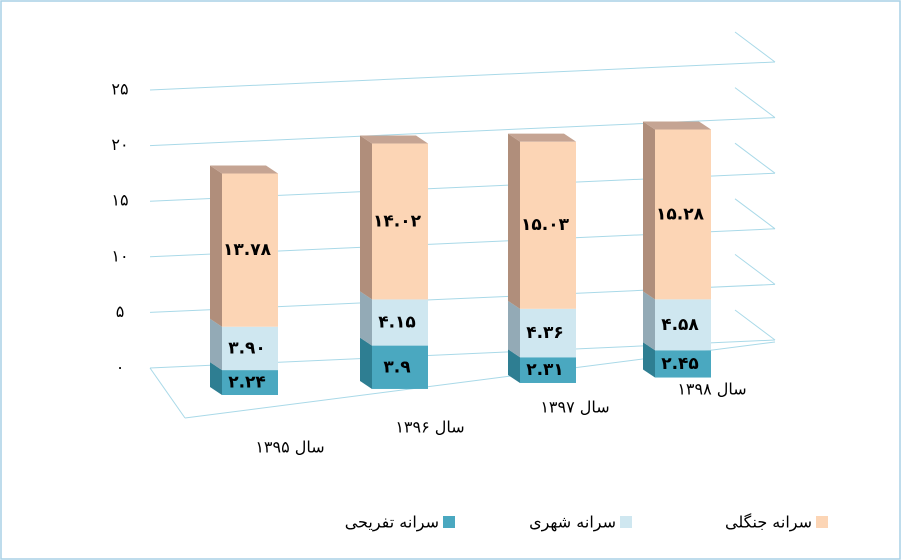 The width and height of the screenshot is (901, 560). I want to click on legend-label: سرانه تفریحی, so click(392, 523).